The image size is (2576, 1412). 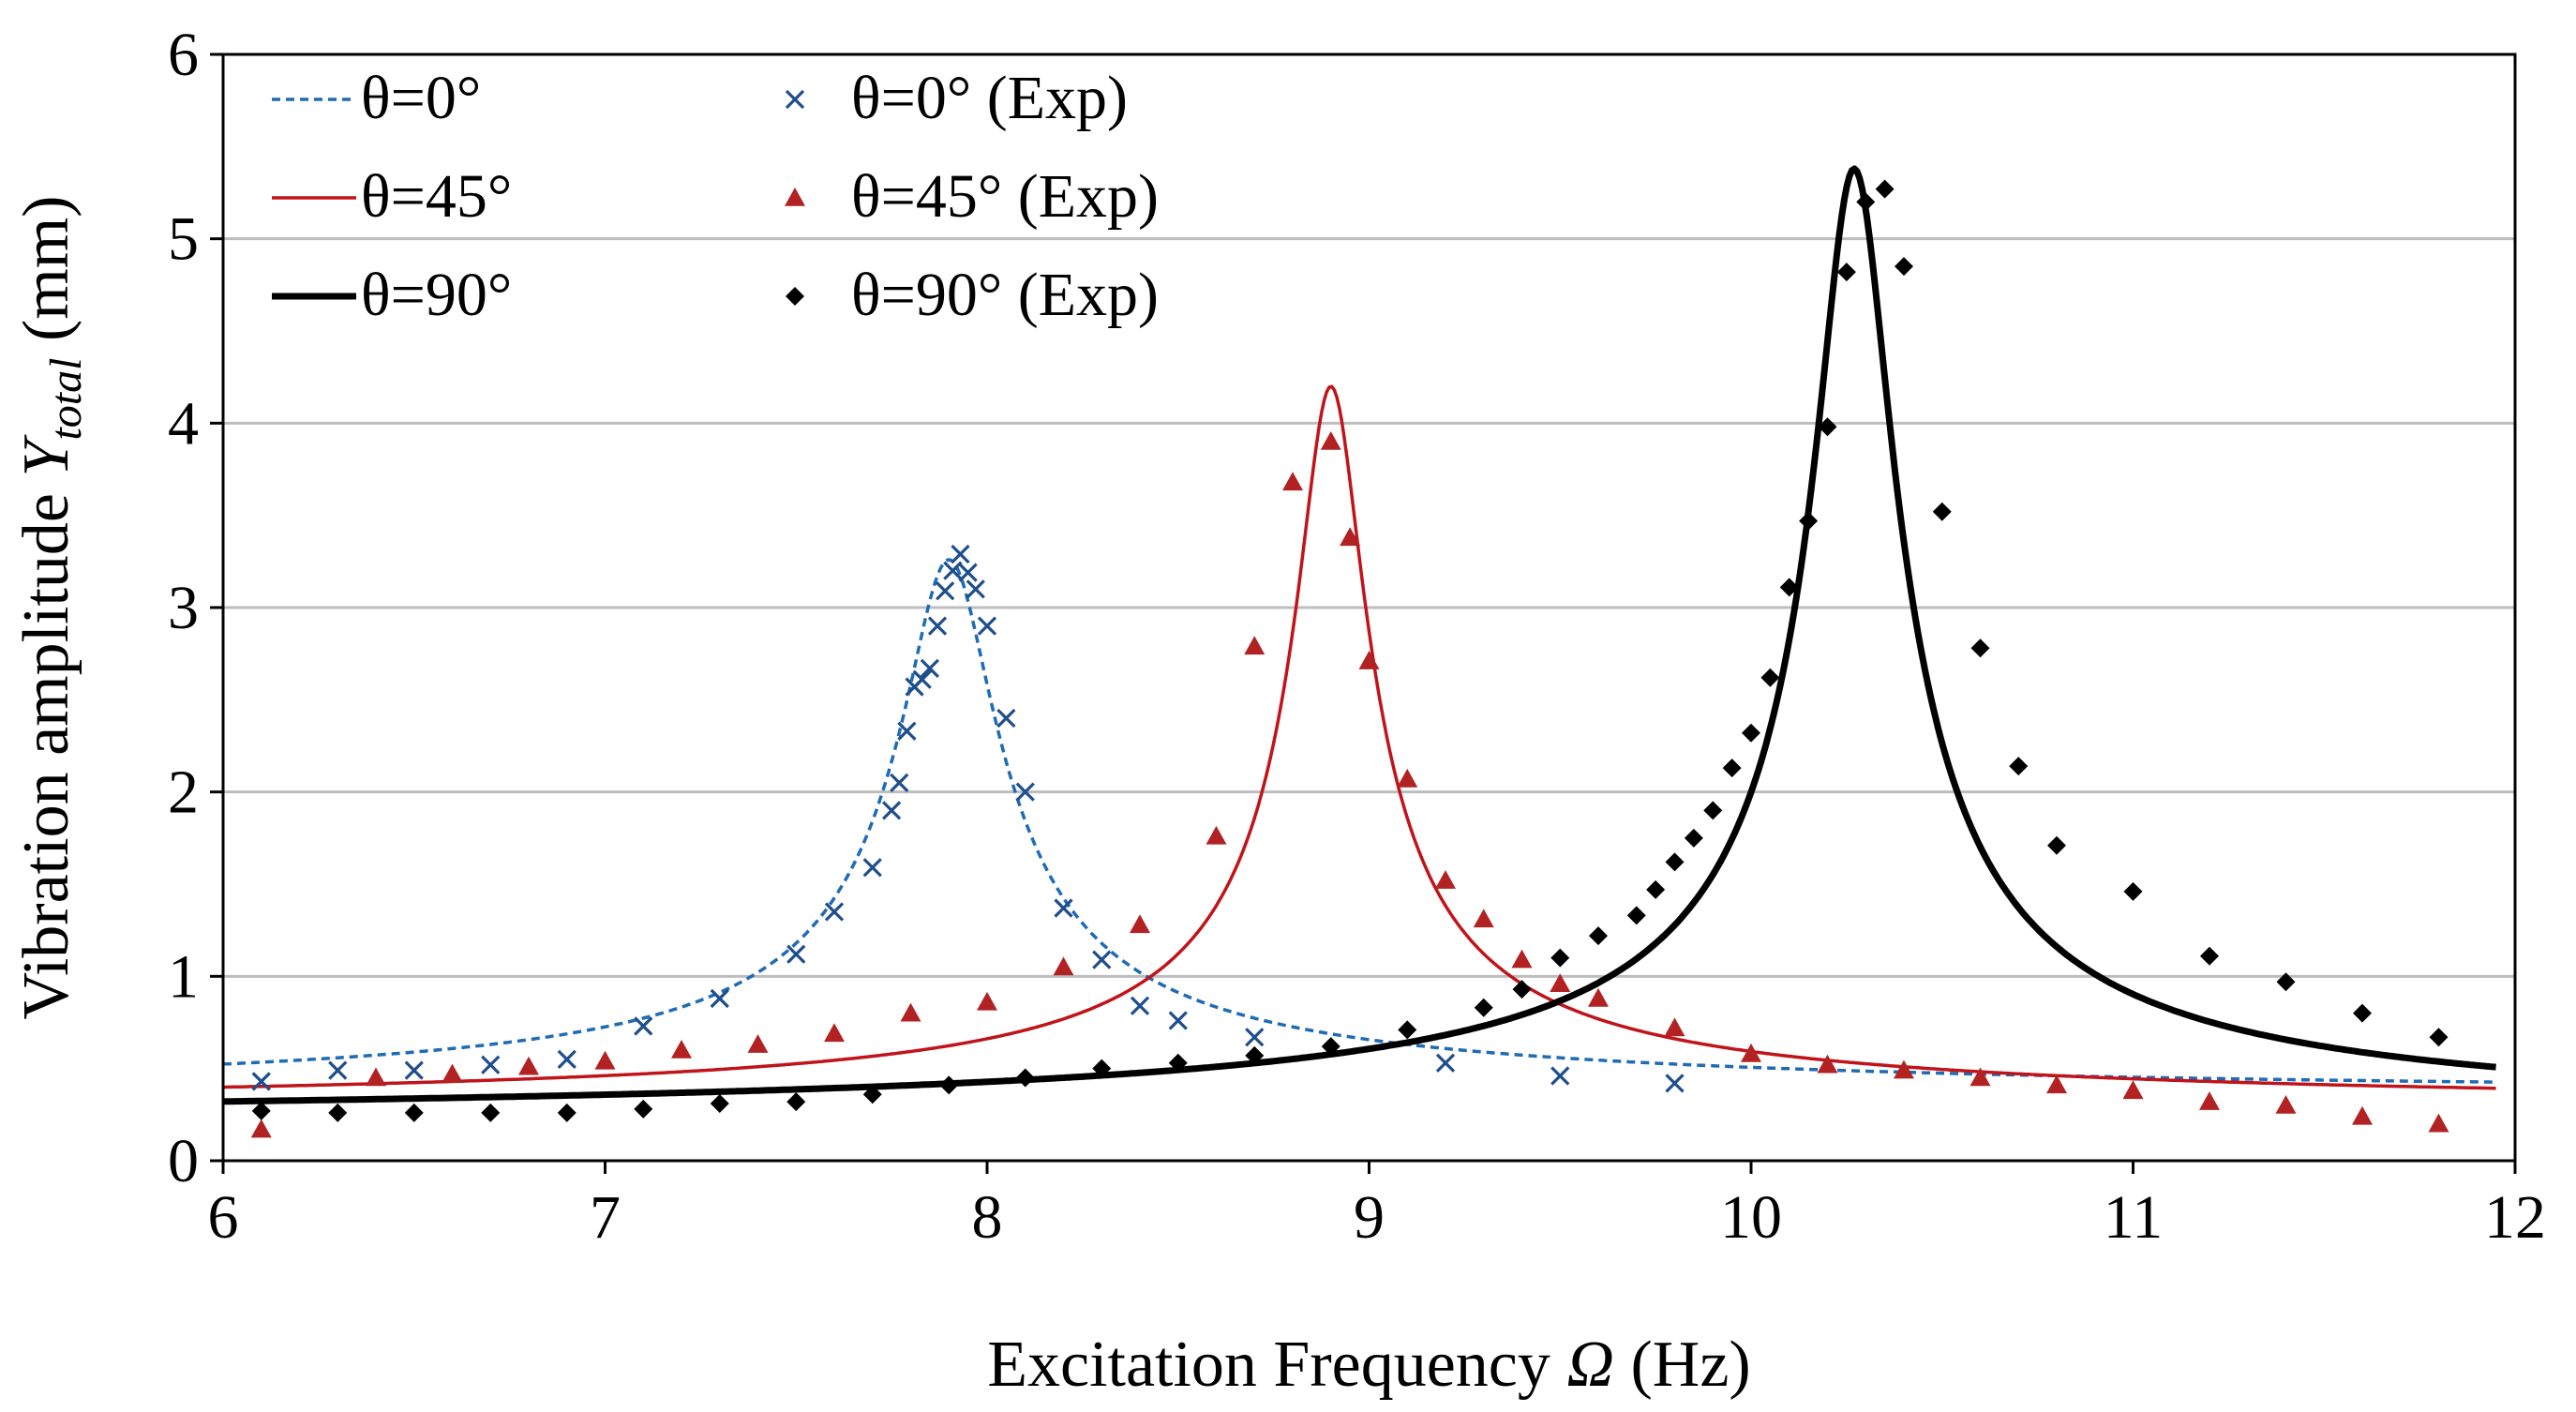 I want to click on y-tick-label-5: 5, so click(x=184, y=240).